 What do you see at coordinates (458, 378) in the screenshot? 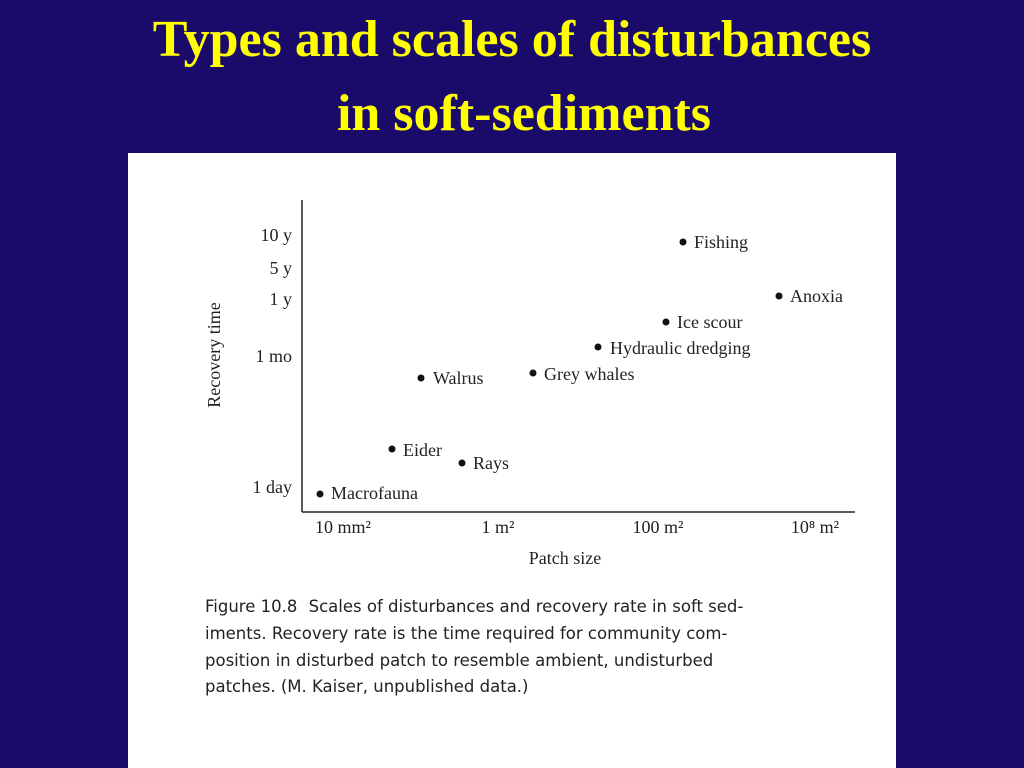
I see `point-label: Walrus` at bounding box center [458, 378].